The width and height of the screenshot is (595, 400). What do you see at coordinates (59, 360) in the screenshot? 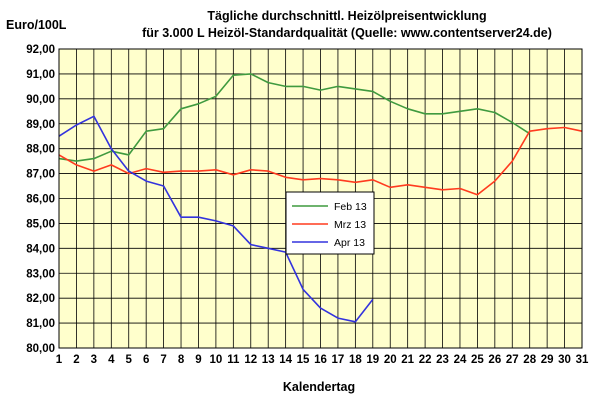
I see `x-tick-label: 1` at bounding box center [59, 360].